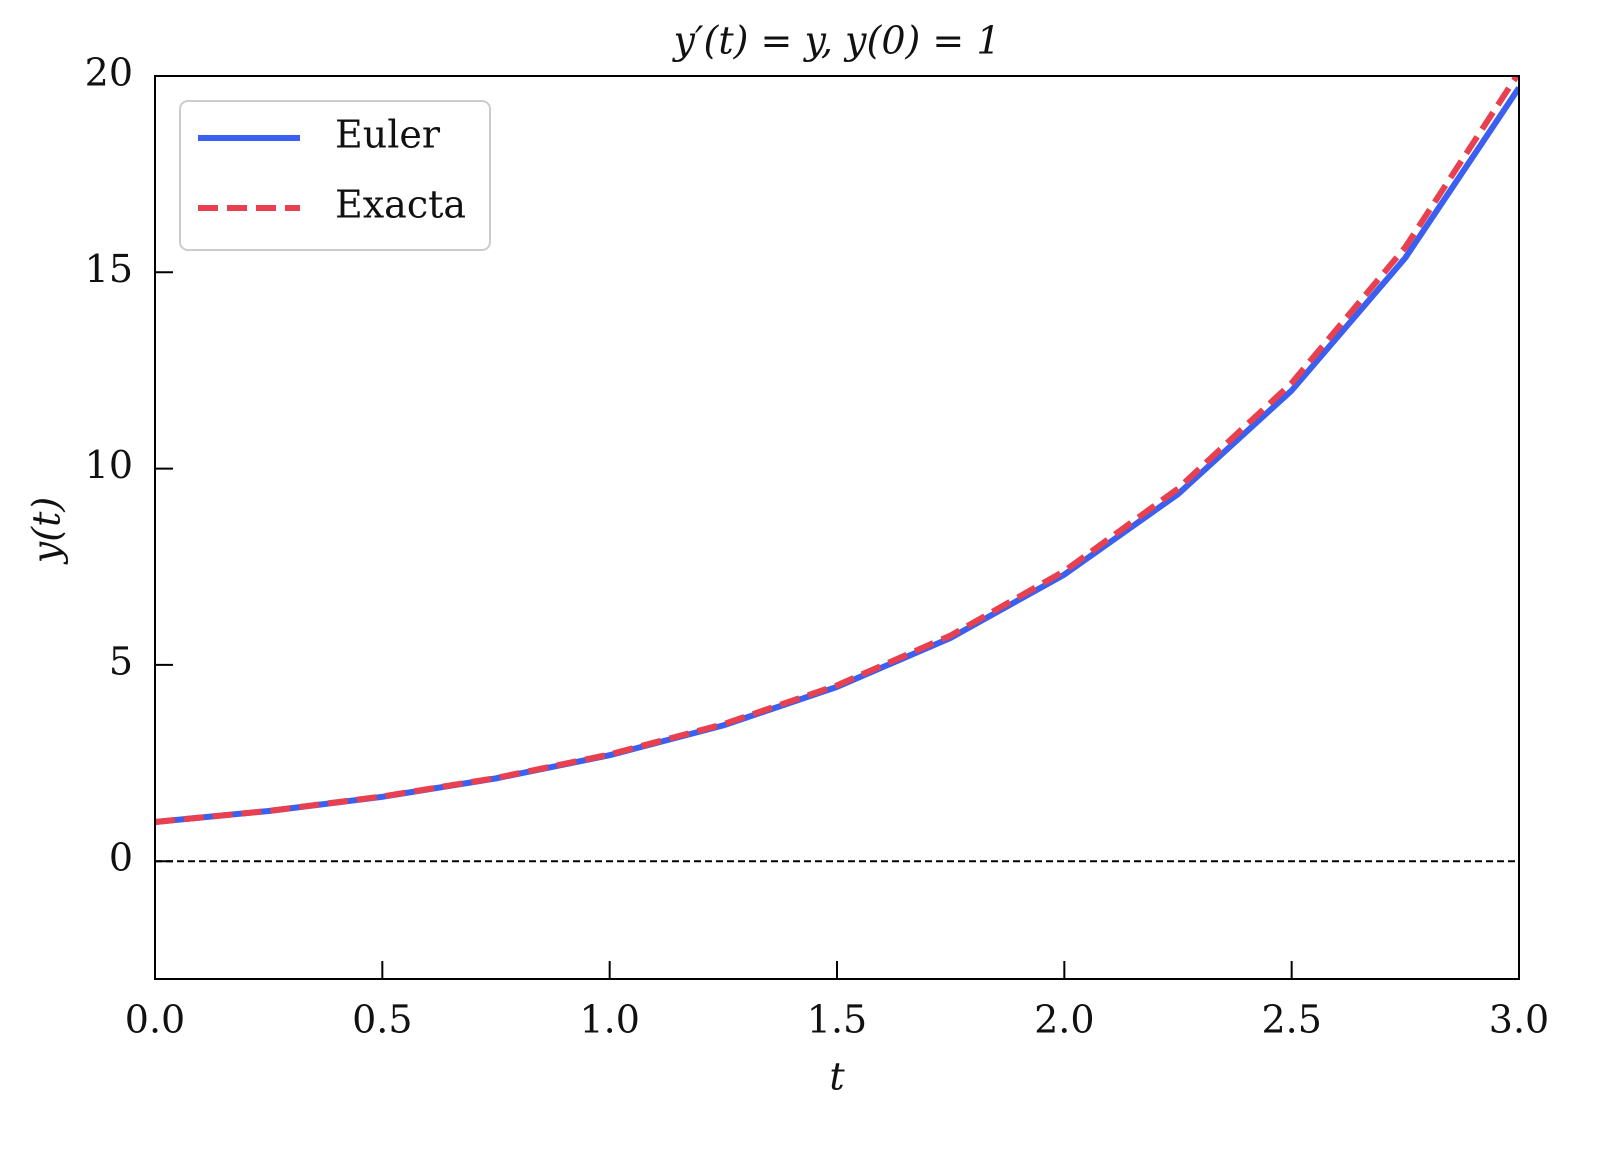 This screenshot has width=1603, height=1153. What do you see at coordinates (1291, 1020) in the screenshot?
I see `x-tick-label: 2.5` at bounding box center [1291, 1020].